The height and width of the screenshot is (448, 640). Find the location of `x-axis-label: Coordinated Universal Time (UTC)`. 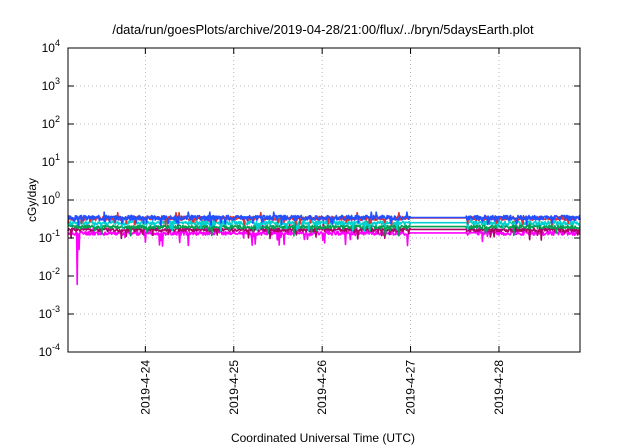

x-axis-label: Coordinated Universal Time (UTC) is located at coordinates (323, 438).